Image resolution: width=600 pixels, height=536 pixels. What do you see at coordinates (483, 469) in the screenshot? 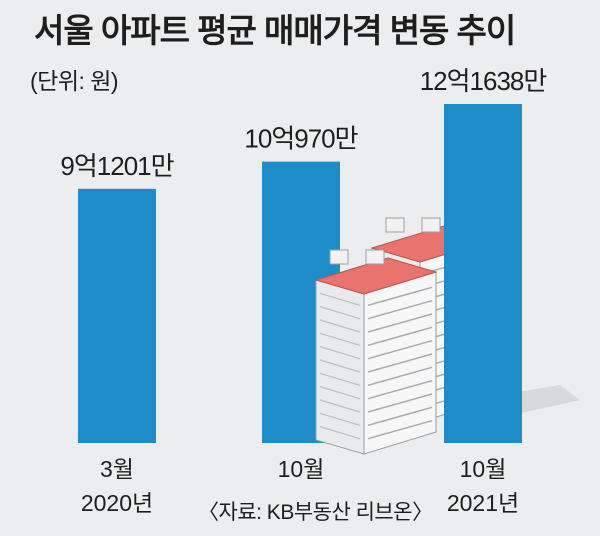
I see `x-tick-label-2-0: 10월` at bounding box center [483, 469].